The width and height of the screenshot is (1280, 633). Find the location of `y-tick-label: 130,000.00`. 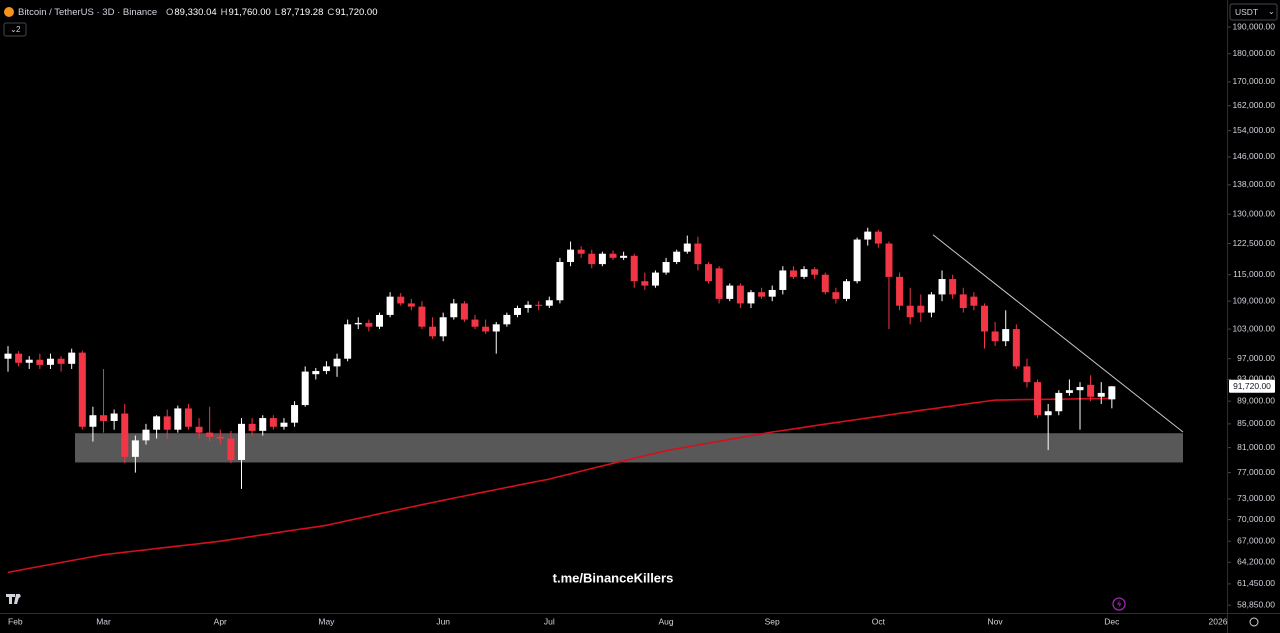

y-tick-label: 130,000.00 is located at coordinates (1253, 213).